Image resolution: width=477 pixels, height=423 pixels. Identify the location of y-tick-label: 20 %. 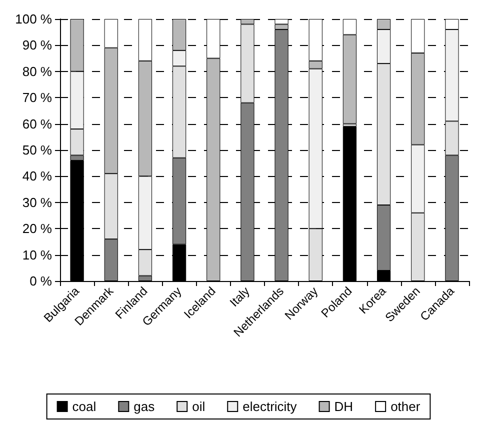
(37, 228).